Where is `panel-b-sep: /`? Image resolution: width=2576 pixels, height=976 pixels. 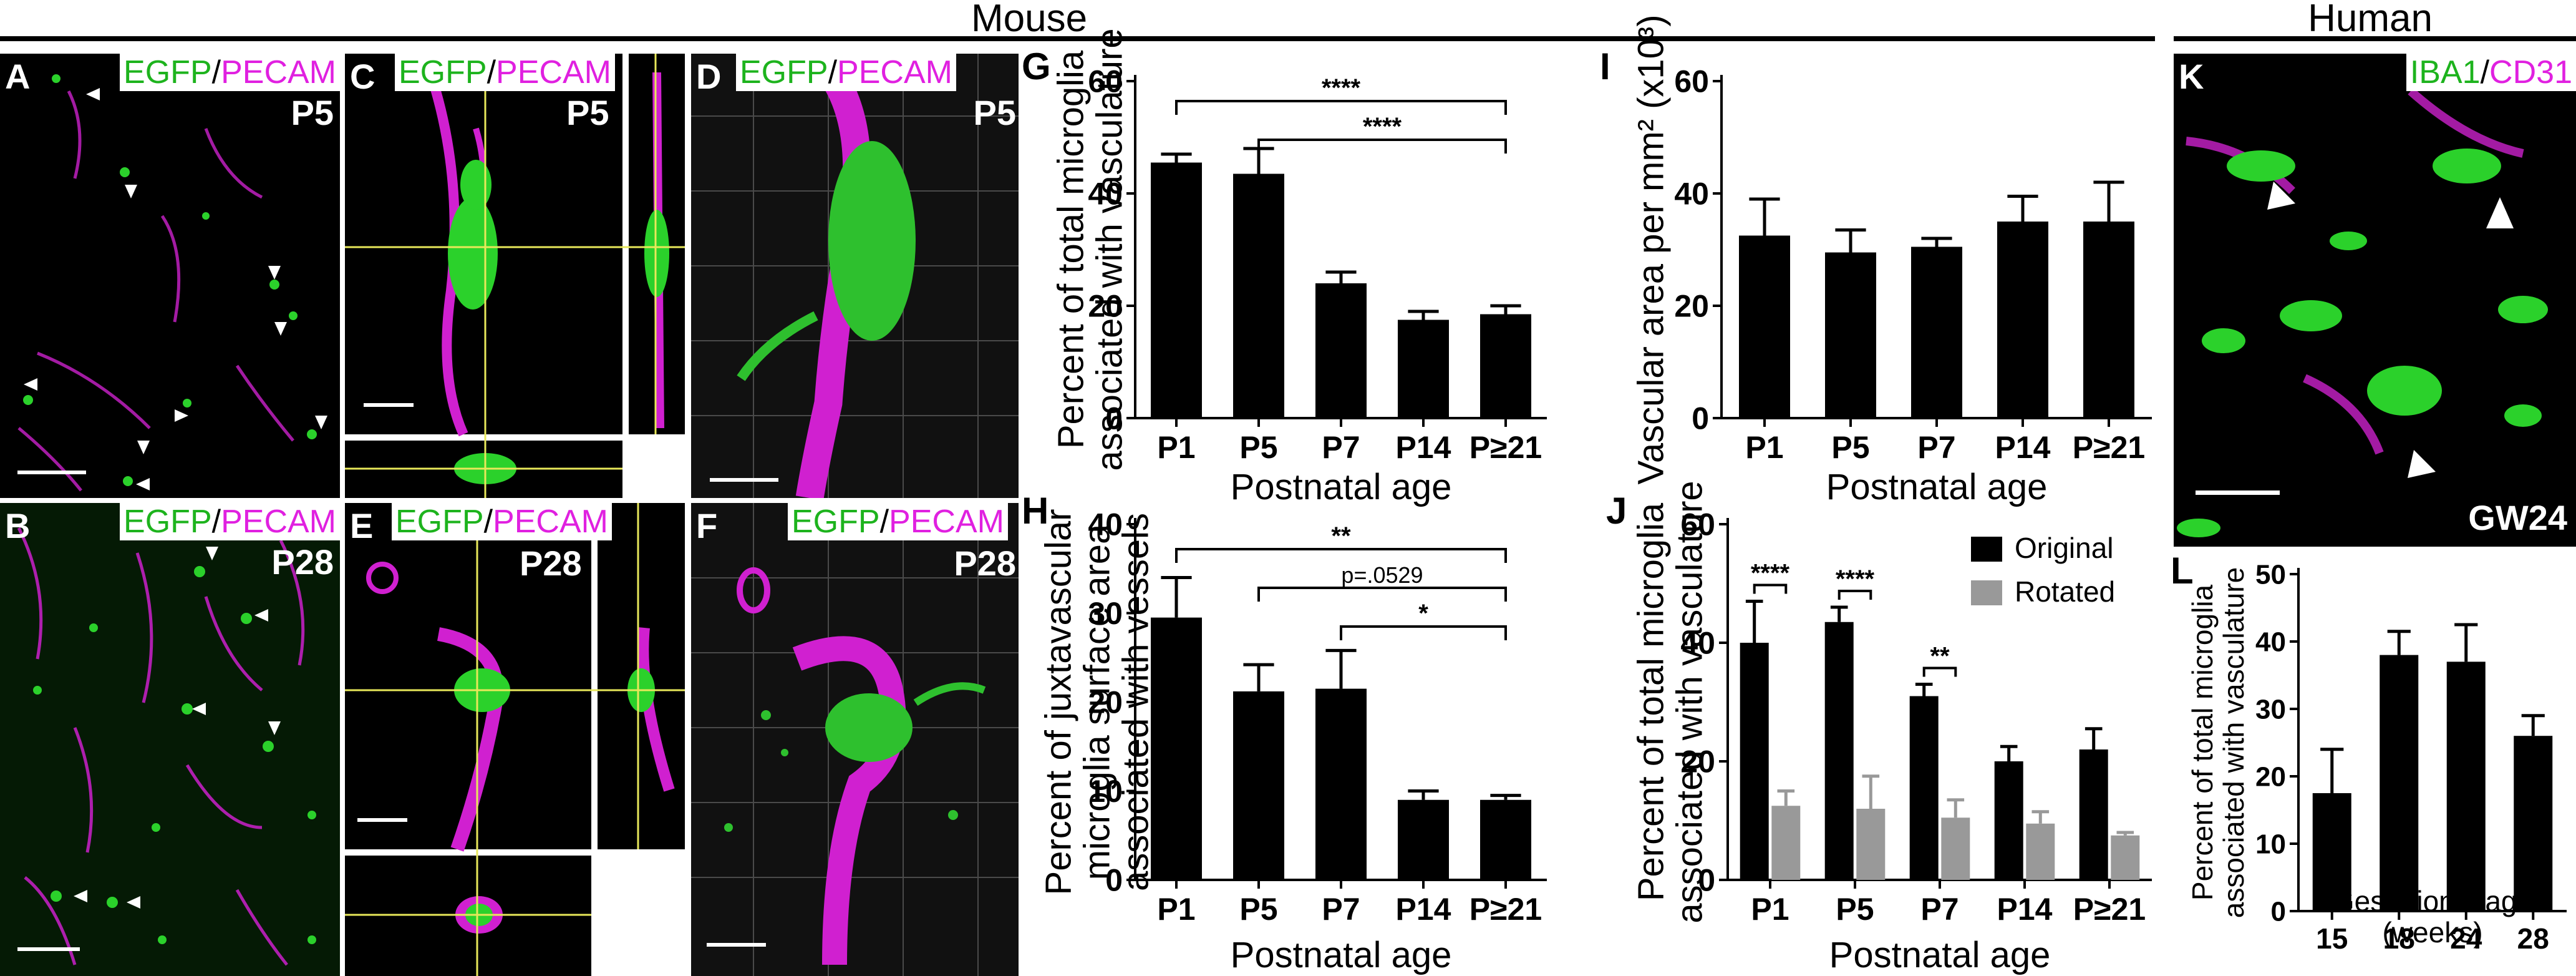
panel-b-sep: / is located at coordinates (216, 522).